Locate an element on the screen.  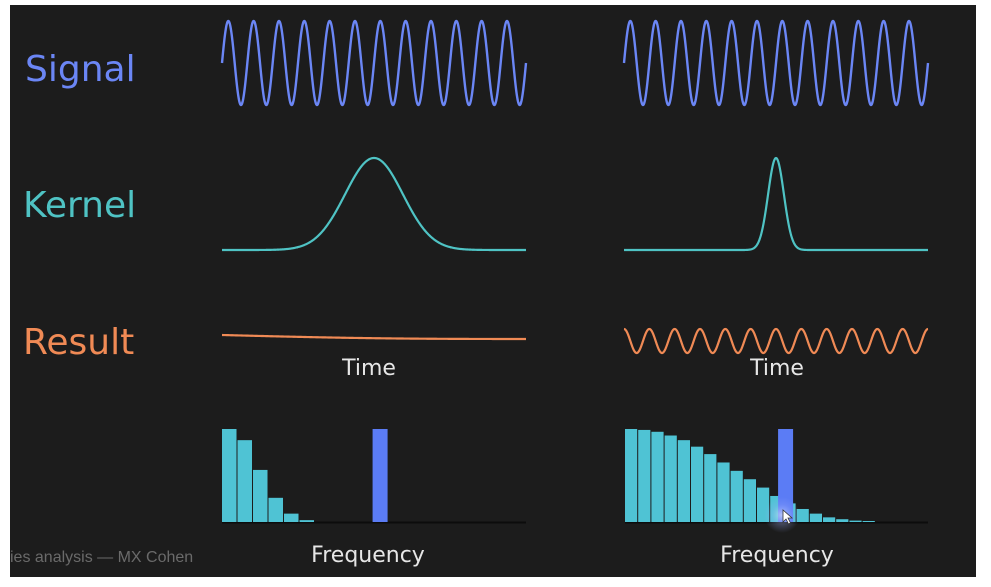
left-signal-wave is located at coordinates (374, 63).